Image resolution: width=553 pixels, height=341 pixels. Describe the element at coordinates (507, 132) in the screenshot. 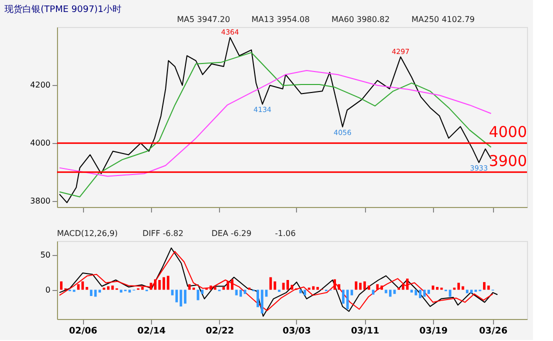

I see `ref-line-label: 4000` at that location.